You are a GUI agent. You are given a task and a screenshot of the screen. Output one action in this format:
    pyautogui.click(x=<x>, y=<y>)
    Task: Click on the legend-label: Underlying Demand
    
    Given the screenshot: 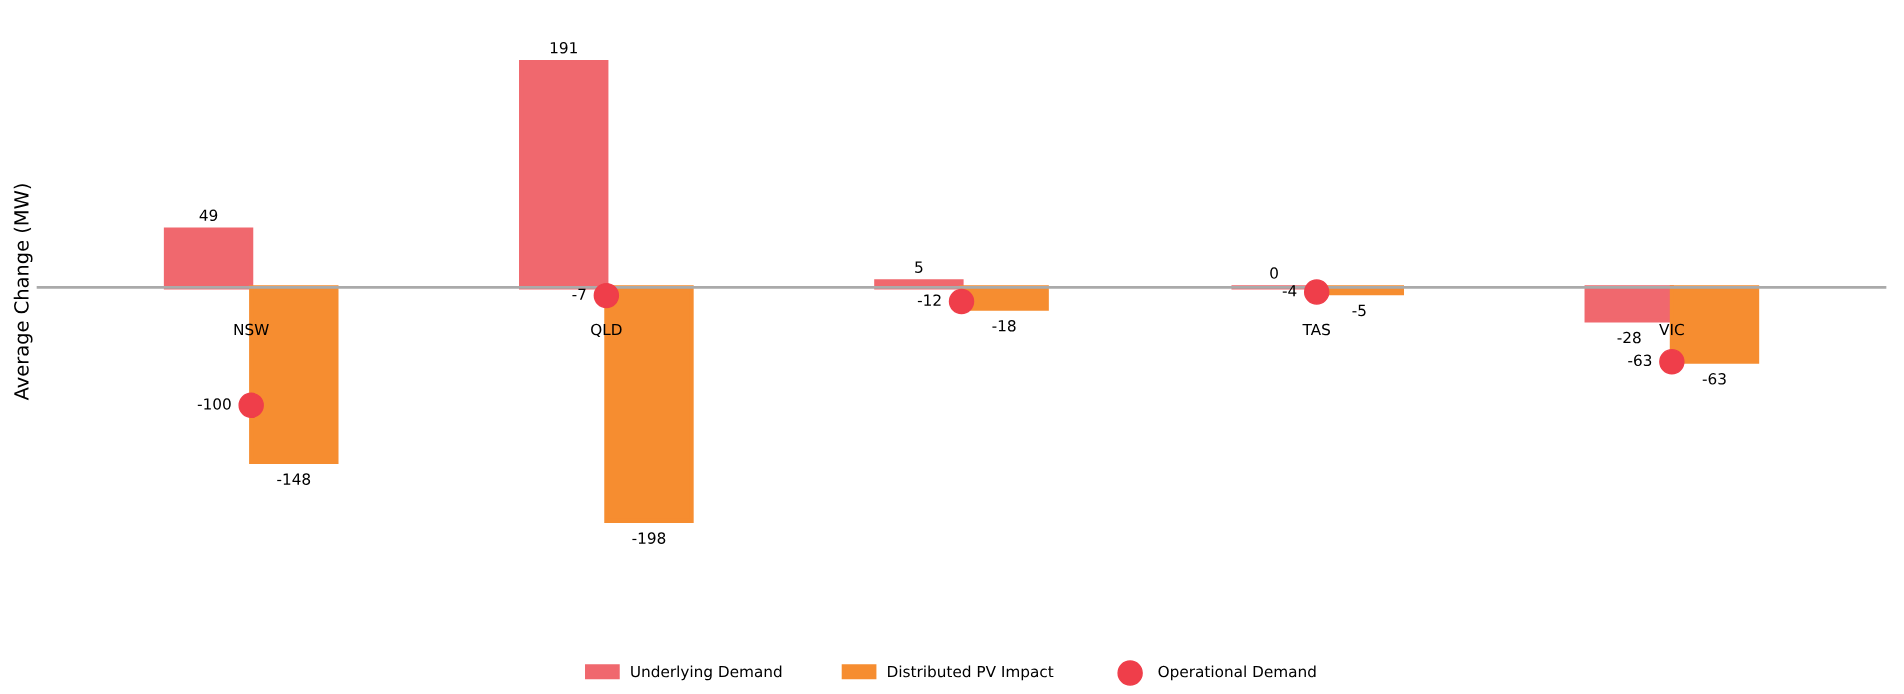 What is the action you would take?
    pyautogui.click(x=706, y=673)
    